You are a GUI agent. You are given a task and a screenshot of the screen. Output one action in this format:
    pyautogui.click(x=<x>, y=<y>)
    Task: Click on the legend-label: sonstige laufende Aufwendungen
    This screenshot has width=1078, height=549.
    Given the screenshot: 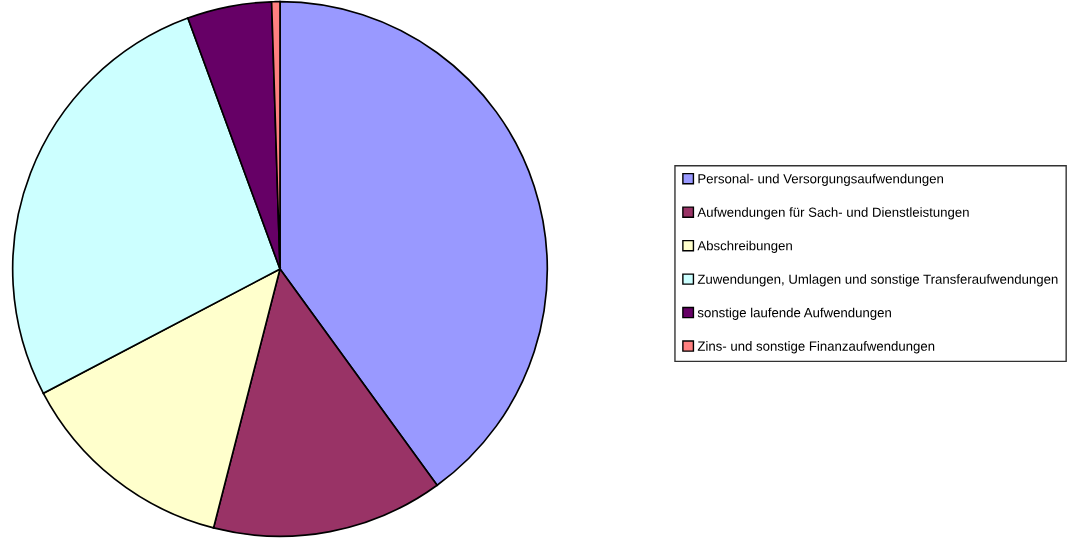 What is the action you would take?
    pyautogui.click(x=794, y=313)
    